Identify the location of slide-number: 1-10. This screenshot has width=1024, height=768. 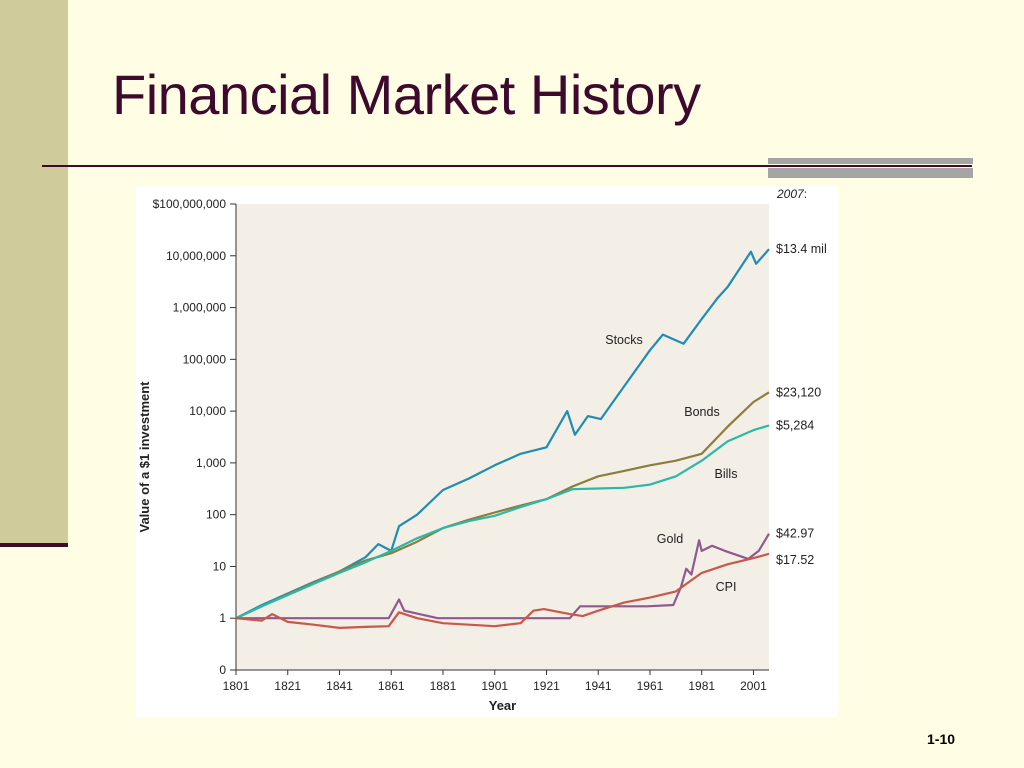
(941, 739).